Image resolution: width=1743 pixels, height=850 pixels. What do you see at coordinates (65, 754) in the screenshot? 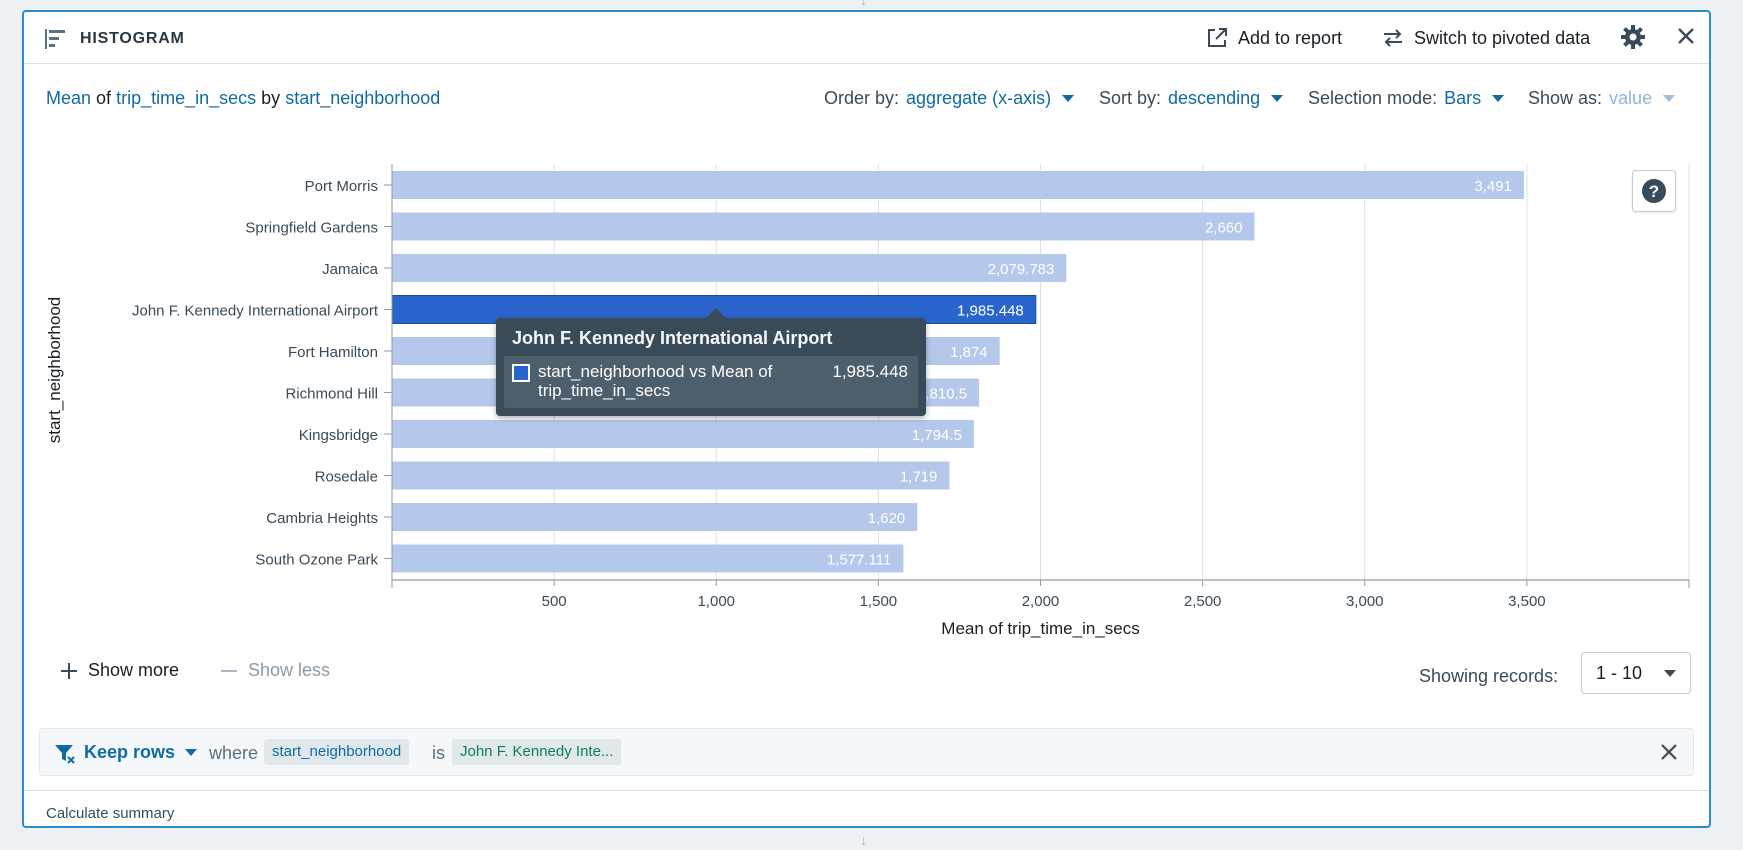
I see `filter-icon` at bounding box center [65, 754].